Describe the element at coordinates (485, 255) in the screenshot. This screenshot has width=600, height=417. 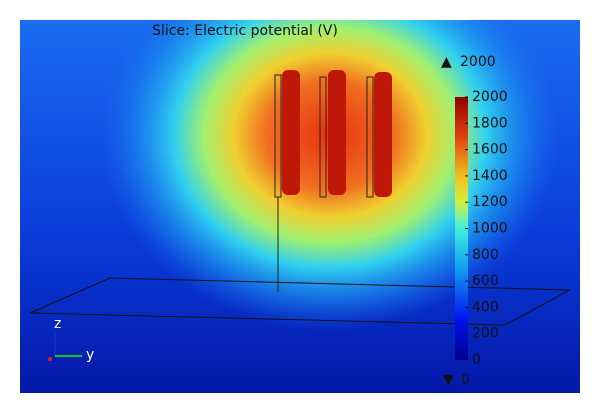
I see `colorbar-tick-label: 800` at that location.